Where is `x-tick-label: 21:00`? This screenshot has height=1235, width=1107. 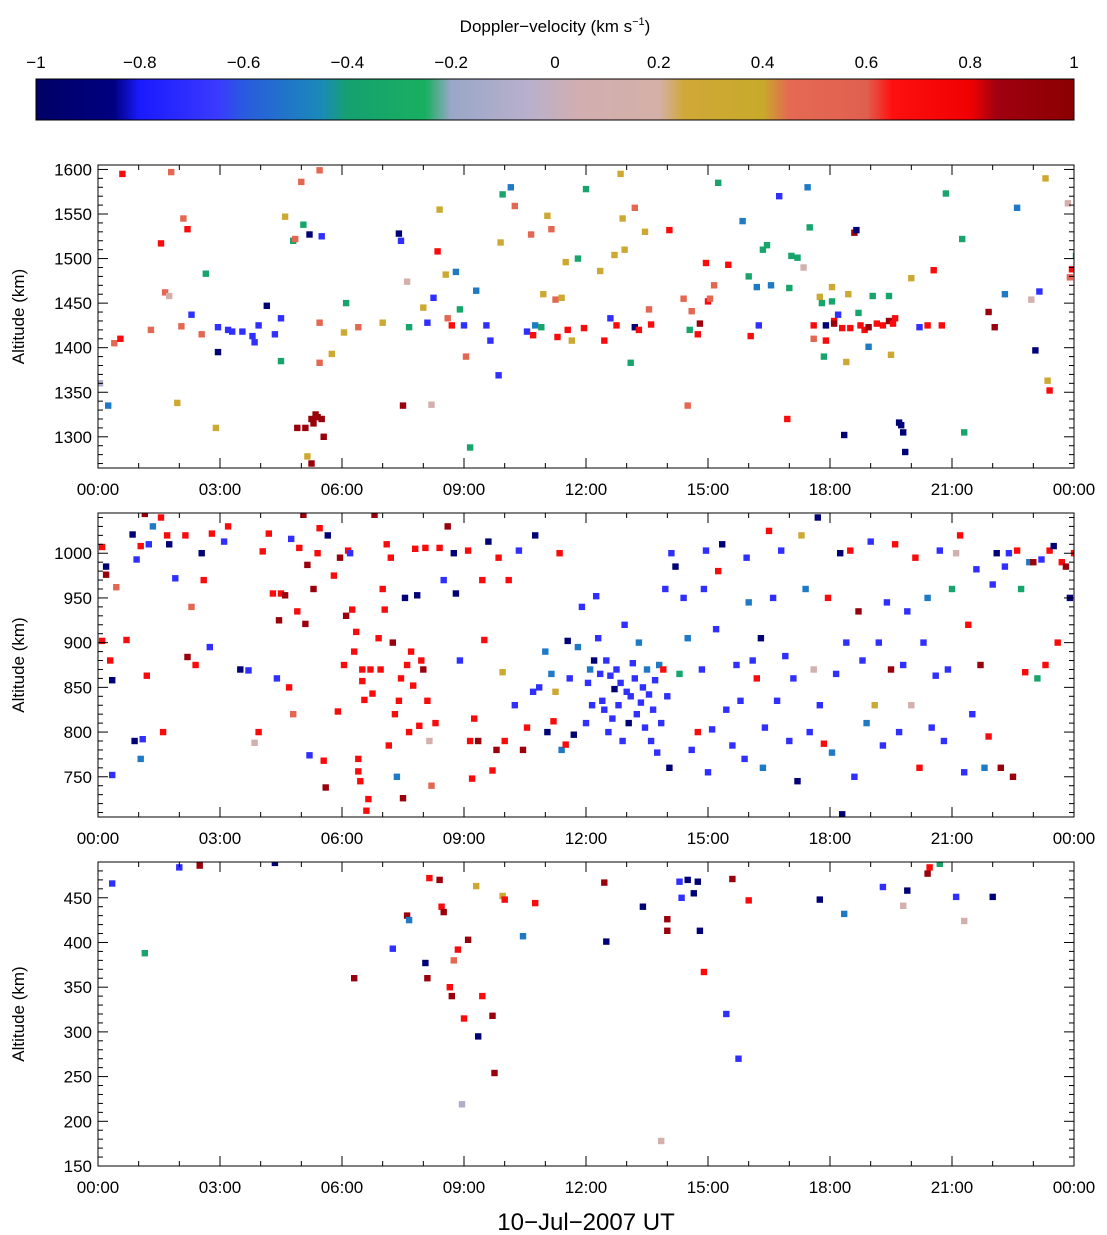
x-tick-label: 21:00 is located at coordinates (952, 1187).